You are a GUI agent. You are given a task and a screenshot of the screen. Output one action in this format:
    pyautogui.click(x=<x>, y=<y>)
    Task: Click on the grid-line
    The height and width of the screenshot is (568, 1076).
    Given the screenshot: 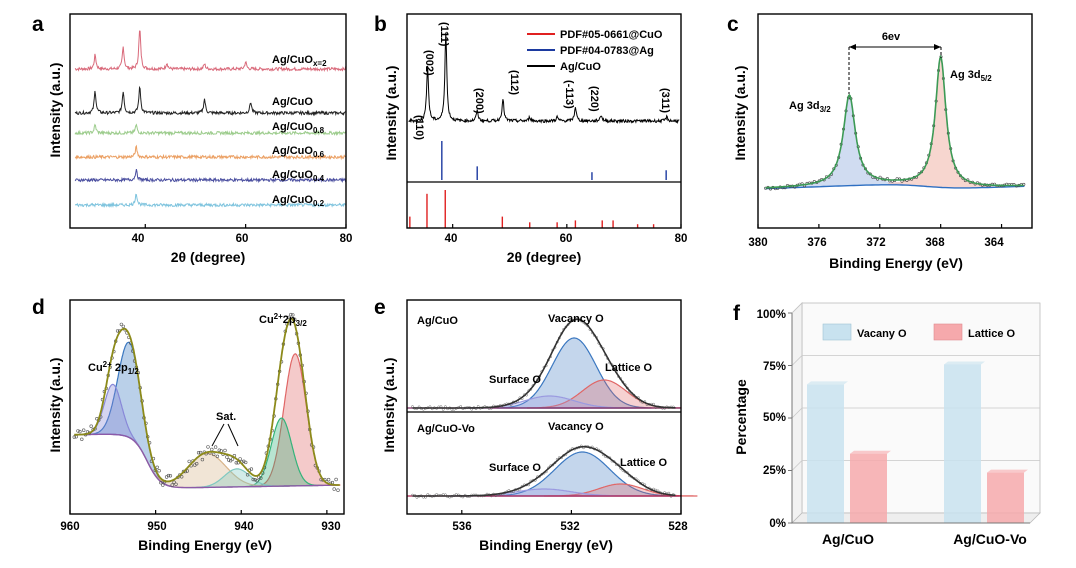 What is the action you would take?
    pyautogui.click(x=915, y=360)
    